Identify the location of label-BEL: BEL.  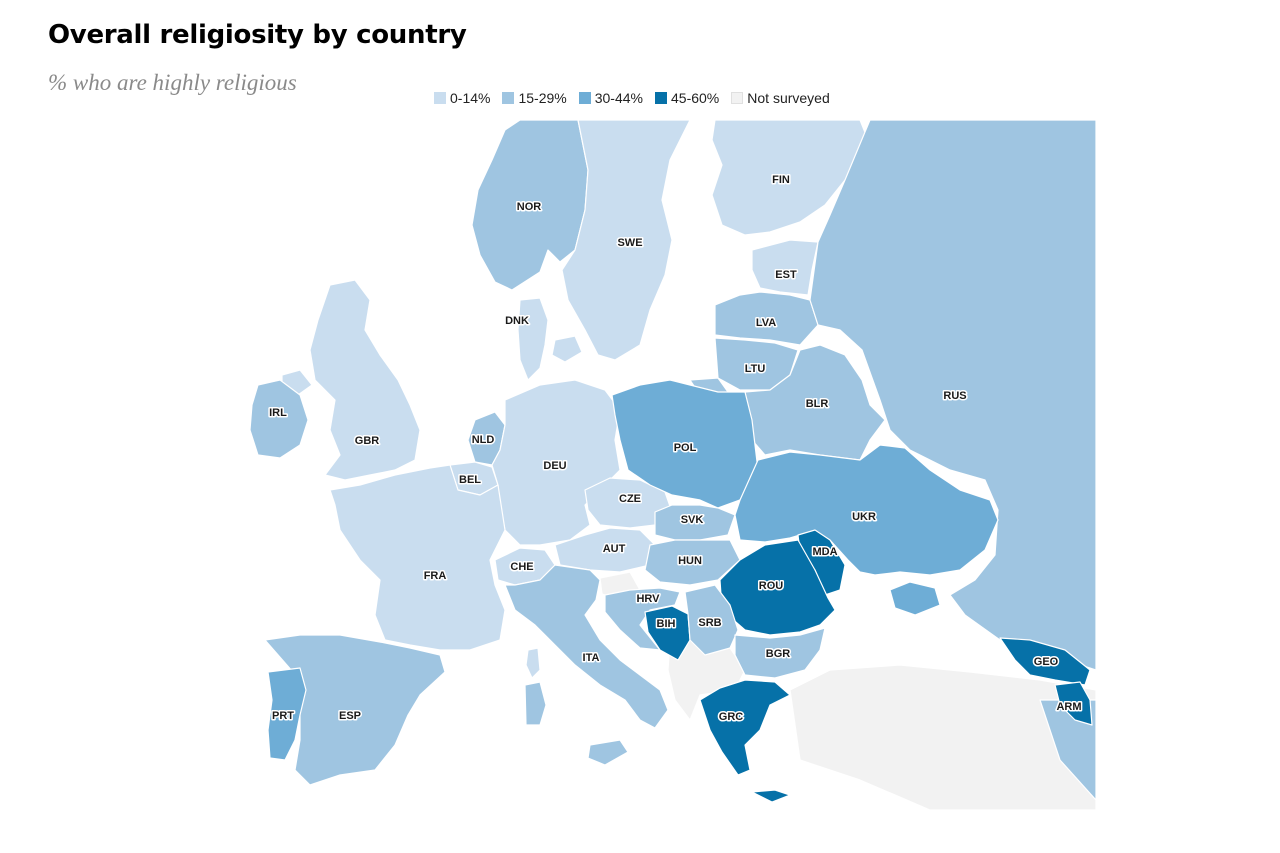
(470, 480).